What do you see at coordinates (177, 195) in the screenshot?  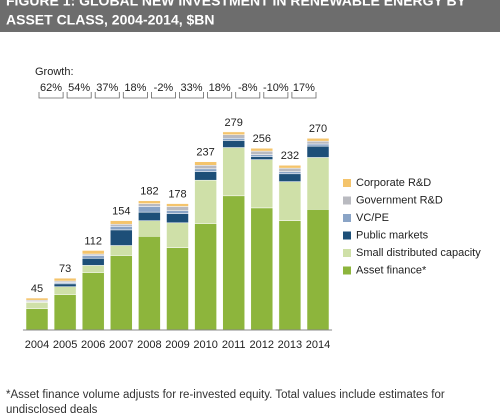 I see `total-label: 178` at bounding box center [177, 195].